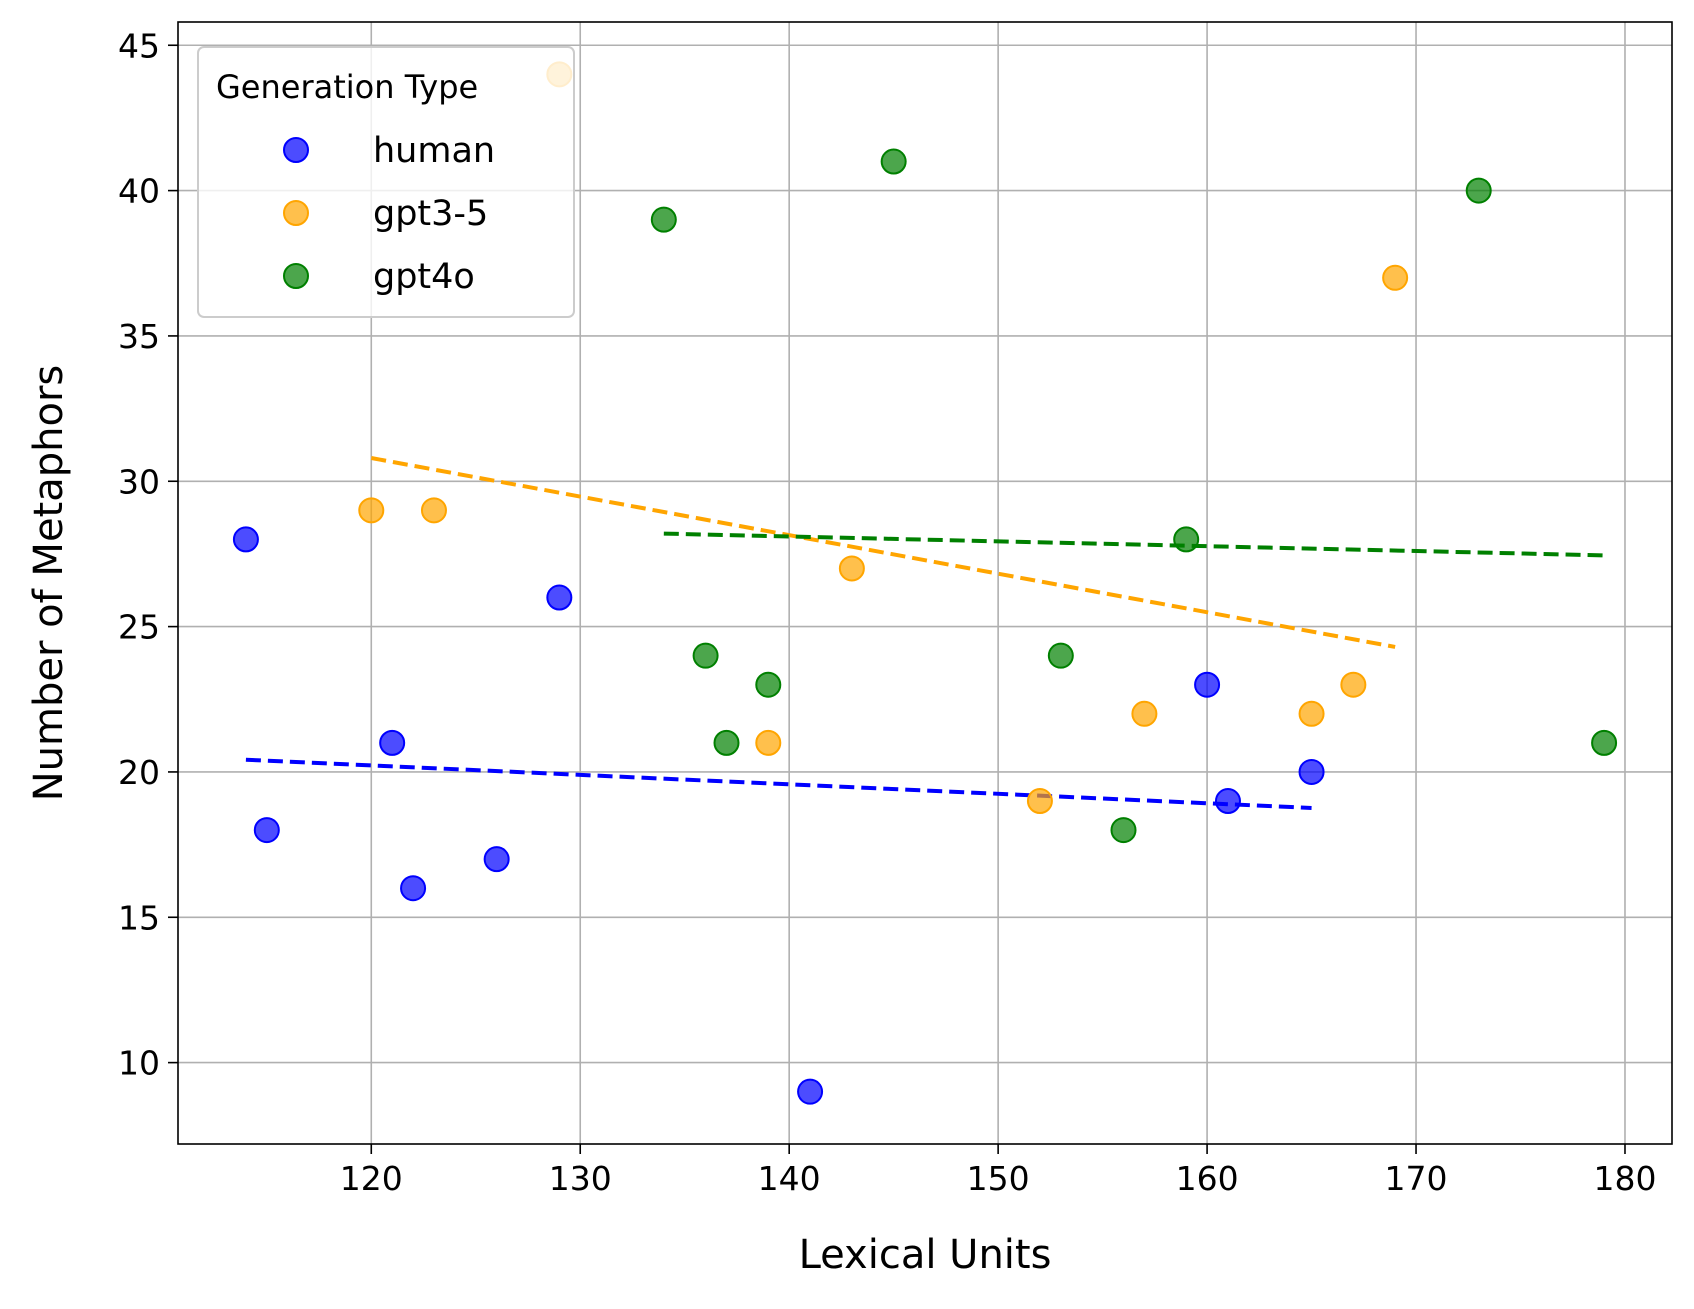 This screenshot has width=1694, height=1309. What do you see at coordinates (49, 583) in the screenshot?
I see `y-axis-label: Number of Metaphors` at bounding box center [49, 583].